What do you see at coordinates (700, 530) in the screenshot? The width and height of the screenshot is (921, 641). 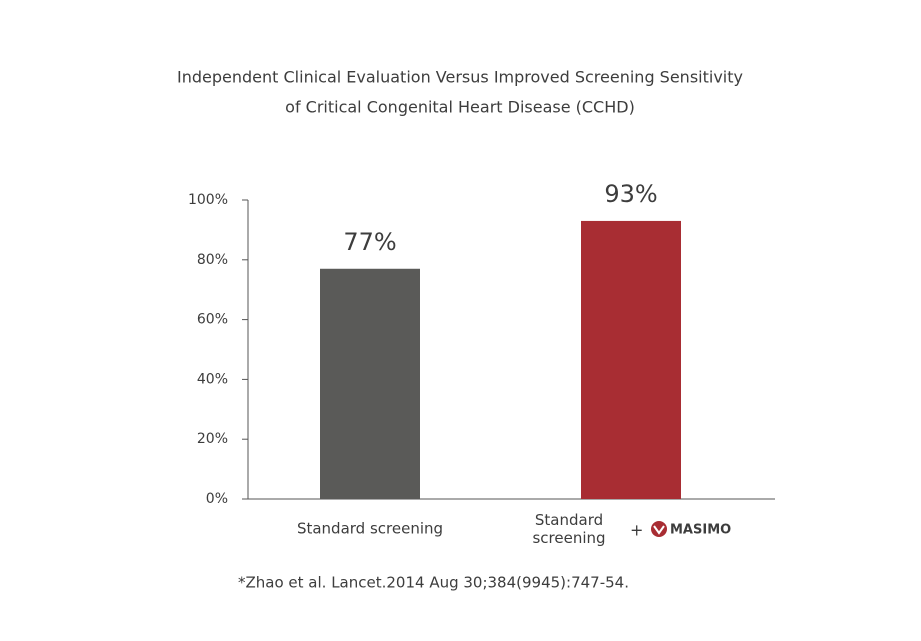 I see `logo-text: MASIMO` at bounding box center [700, 530].